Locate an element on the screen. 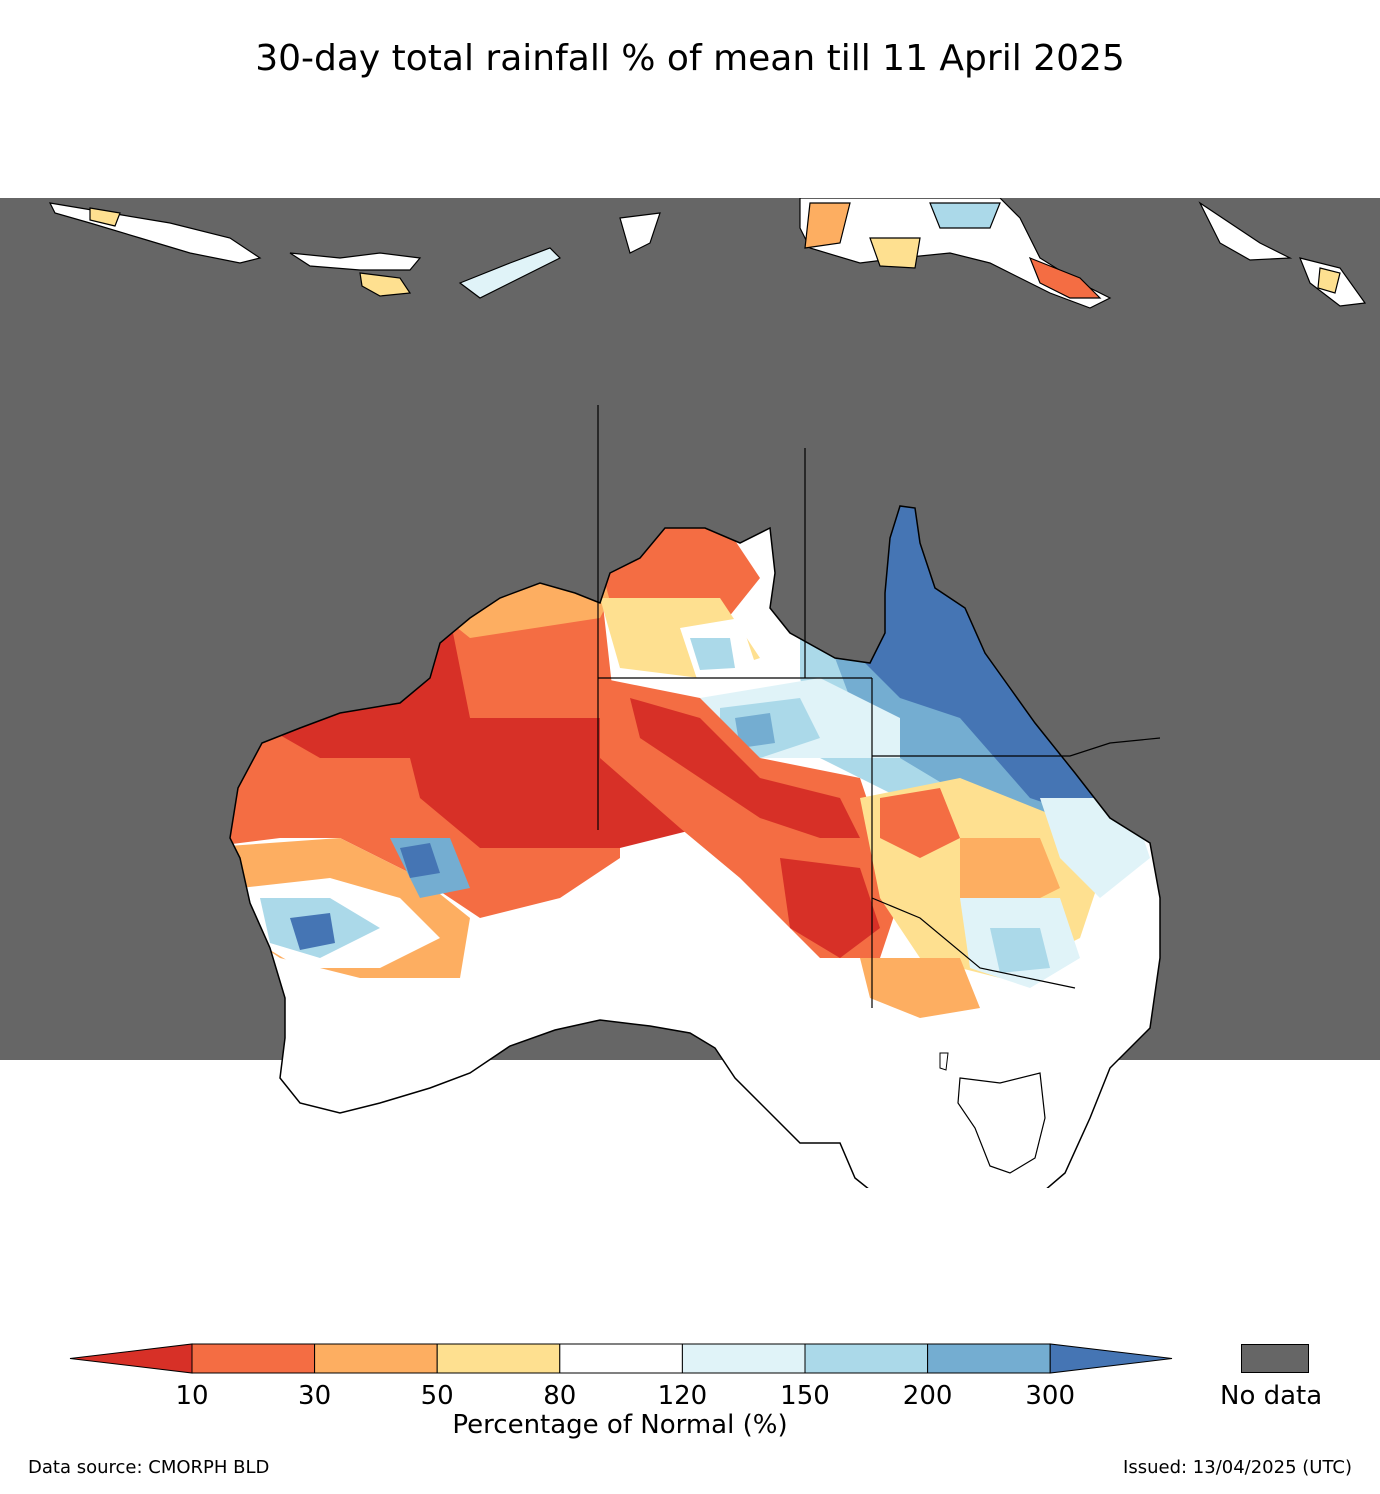  colorbar is located at coordinates (690, 1385).